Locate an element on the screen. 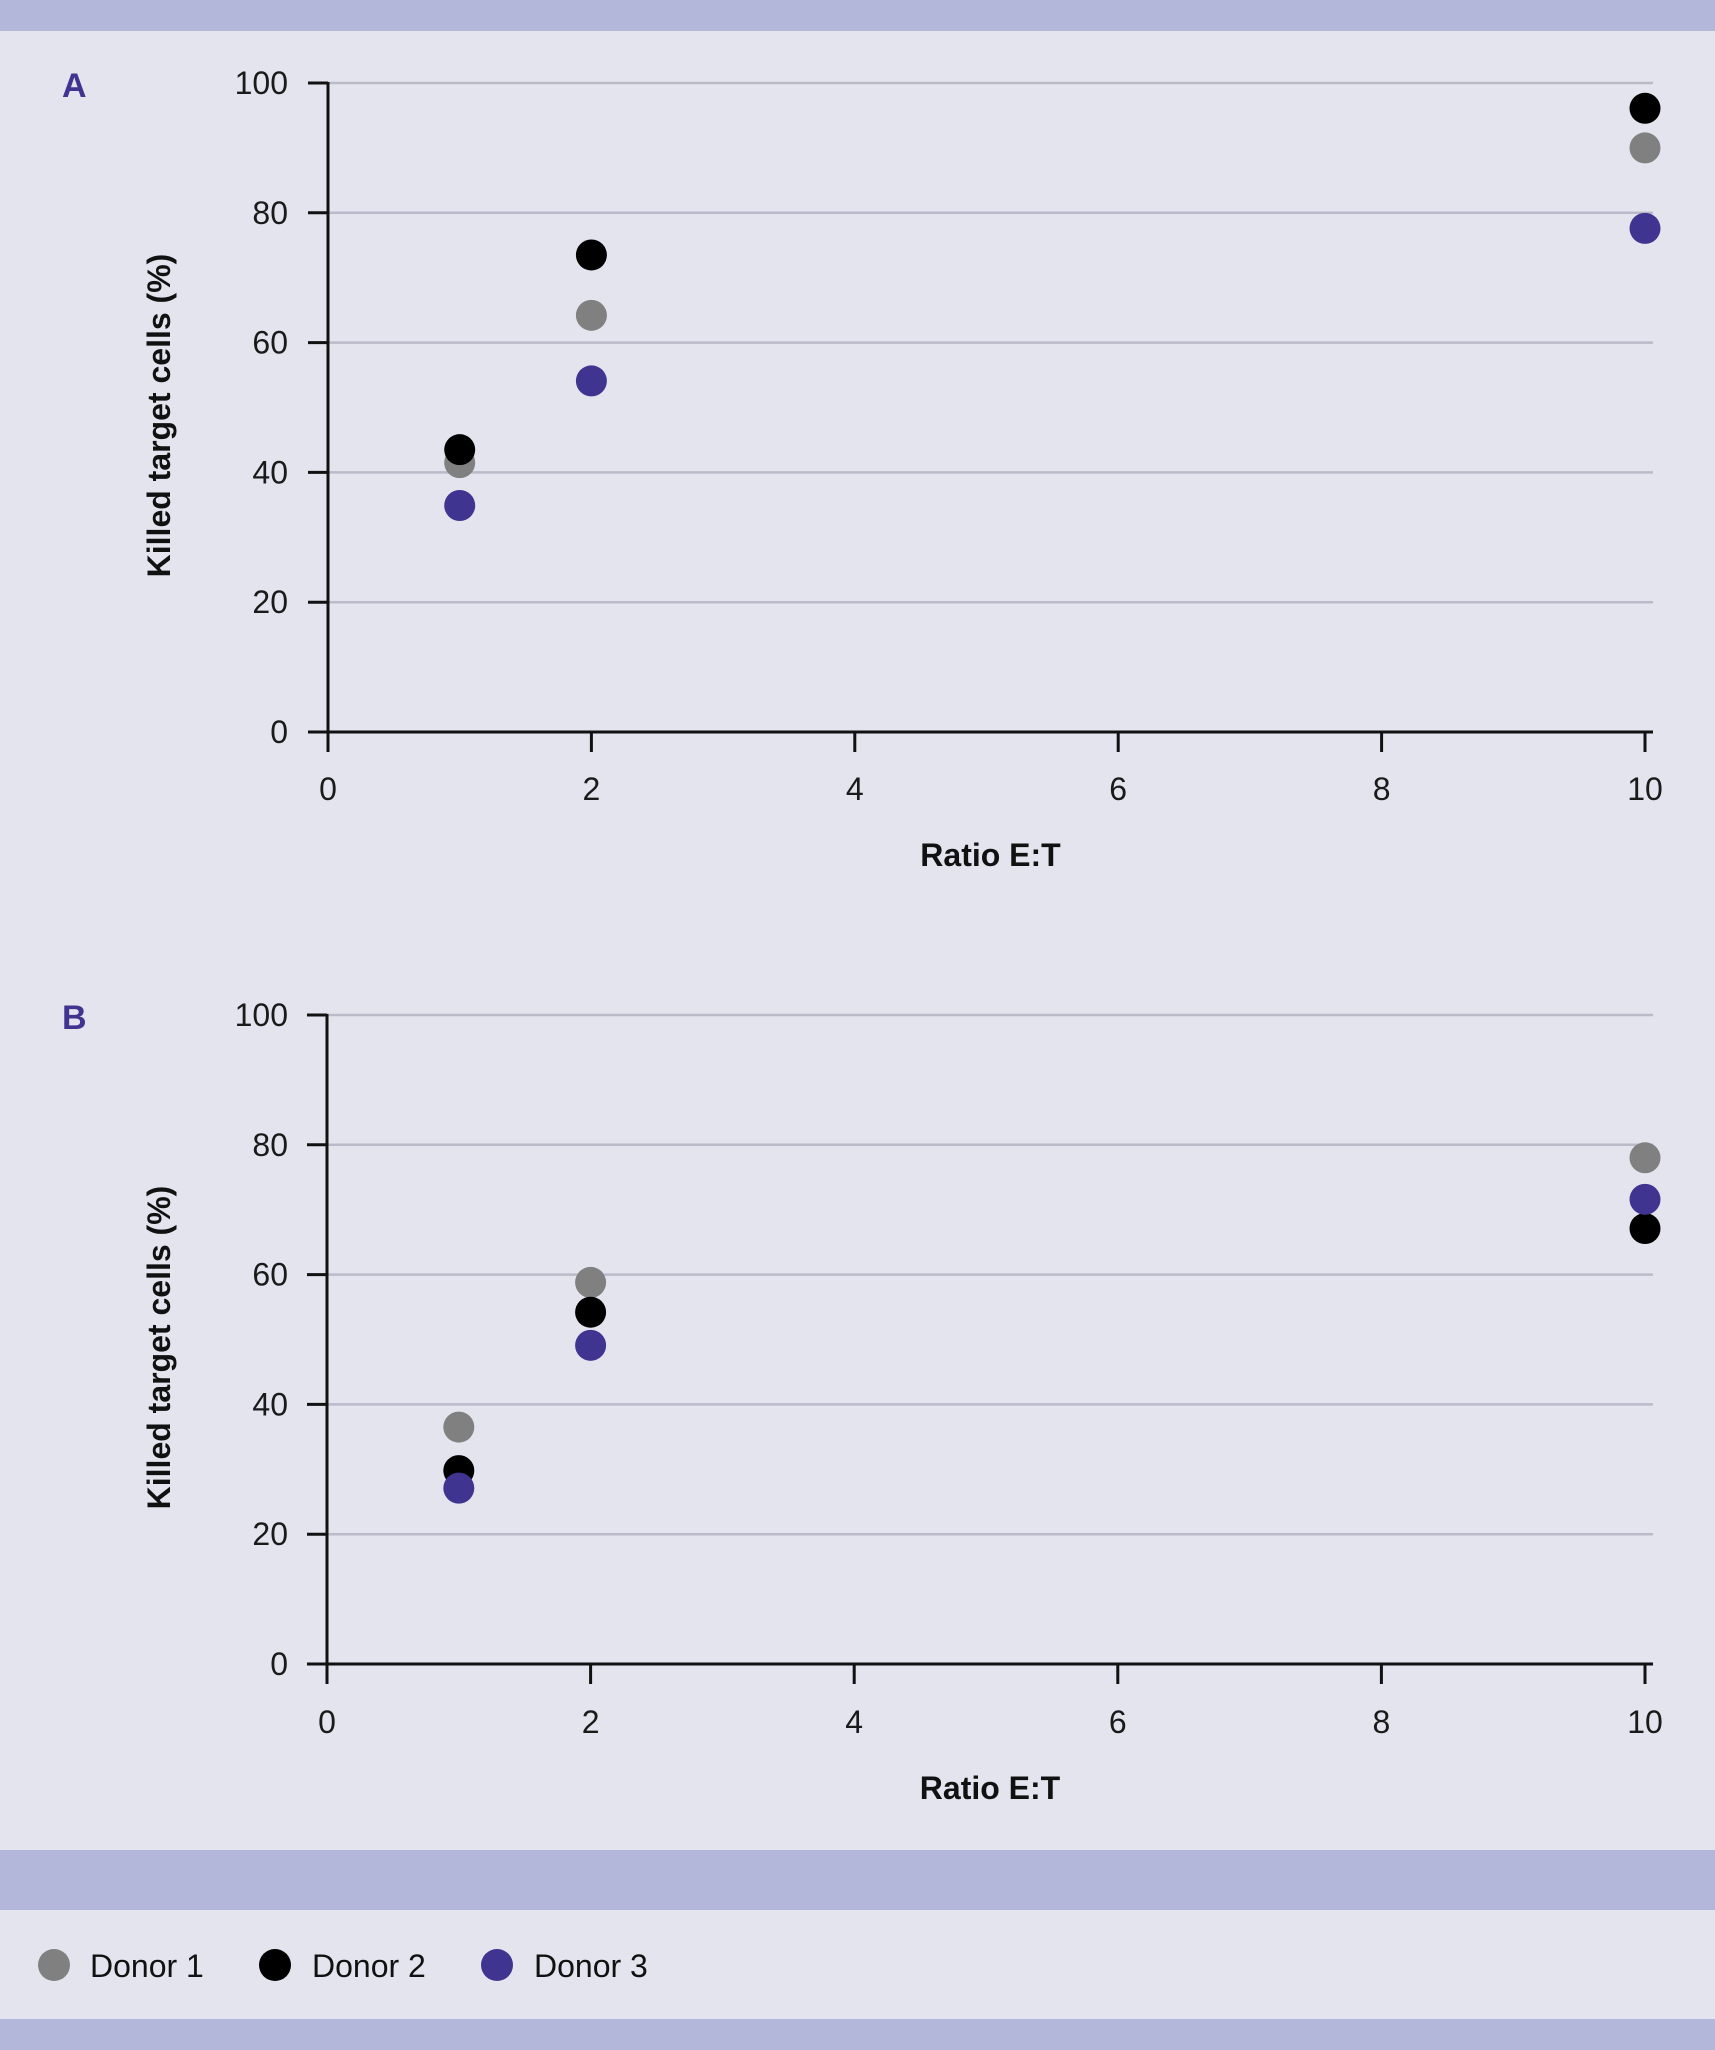 This screenshot has height=2050, width=1715. top-band is located at coordinates (857, 15).